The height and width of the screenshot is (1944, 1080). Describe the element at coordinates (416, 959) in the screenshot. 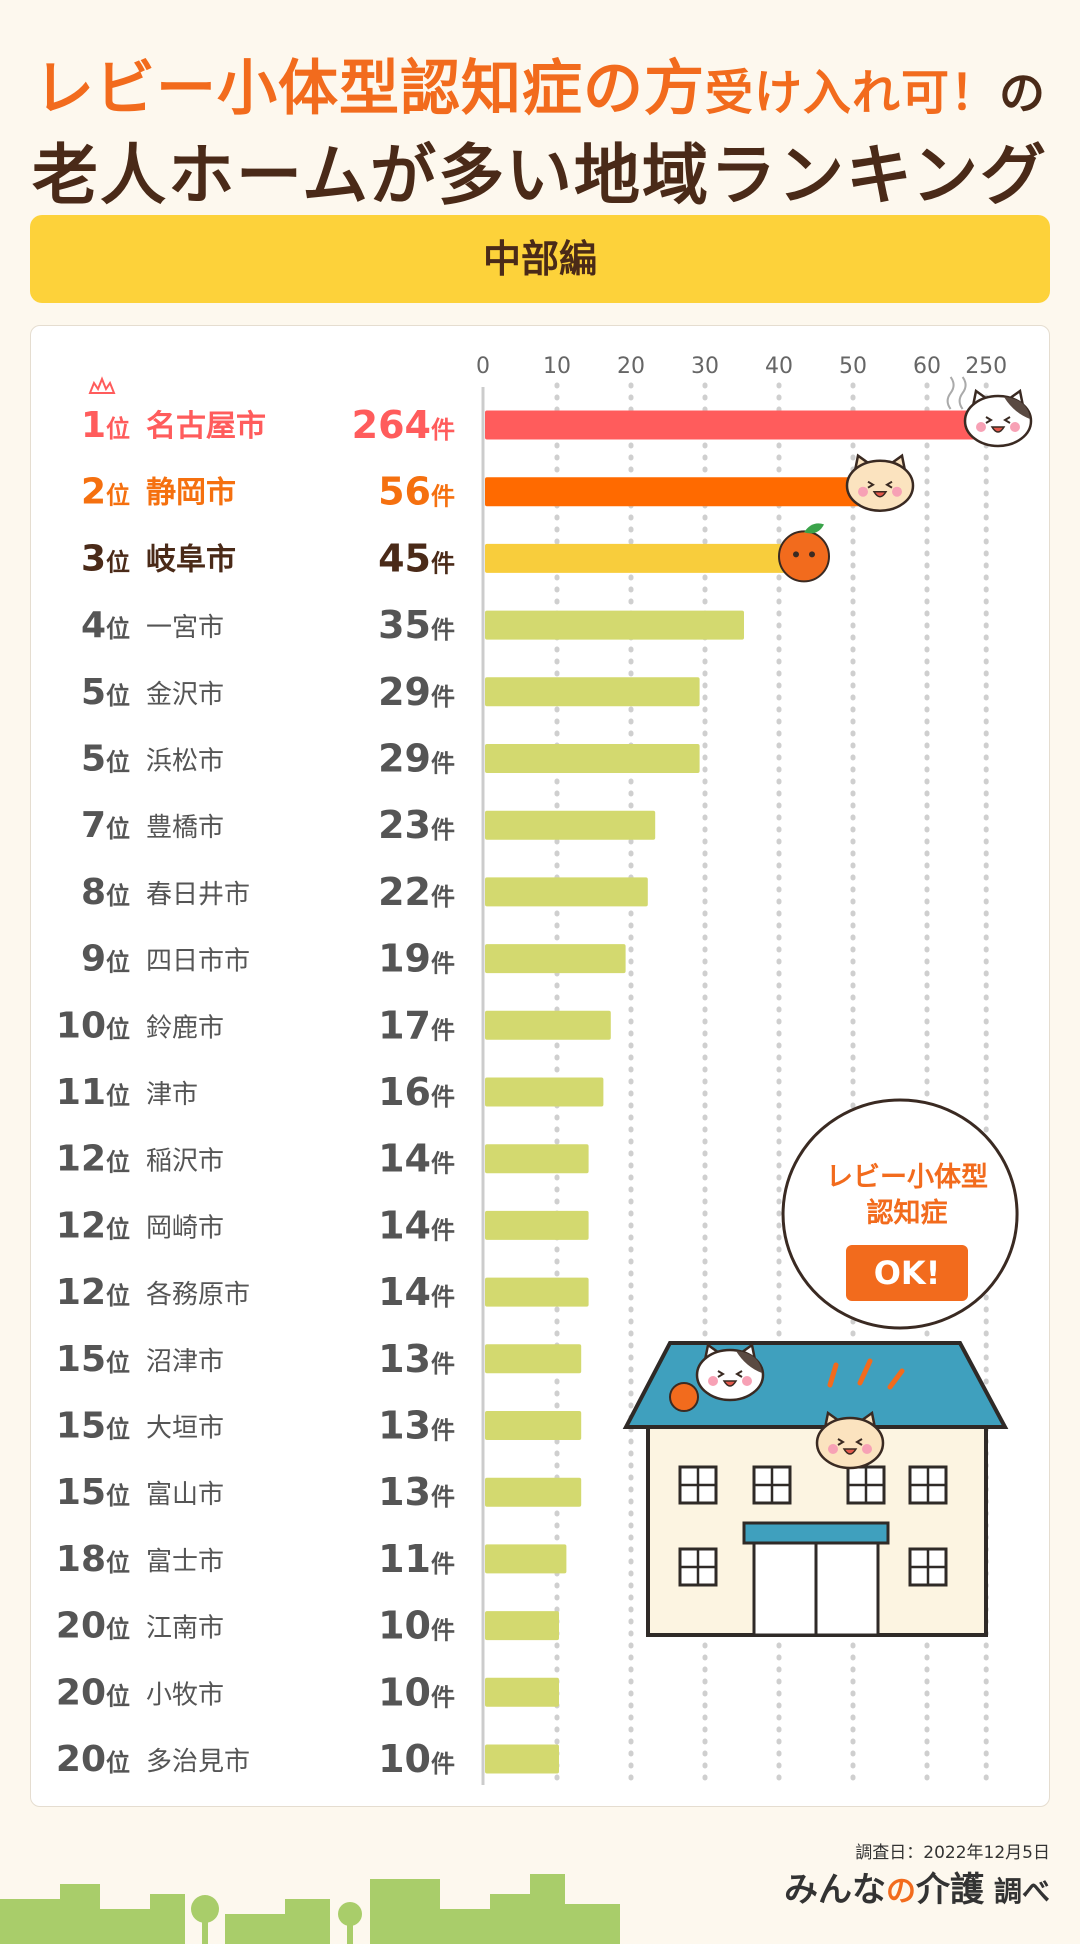

I see `value-label: 19件` at that location.